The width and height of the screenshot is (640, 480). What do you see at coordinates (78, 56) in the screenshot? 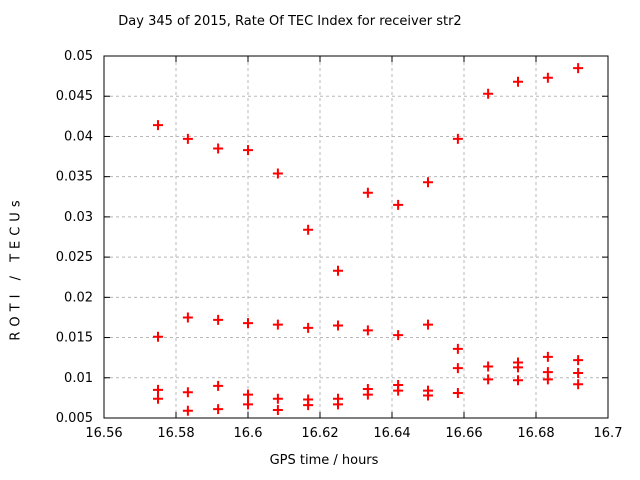
I see `y-tick-label: 0.05` at bounding box center [78, 56].